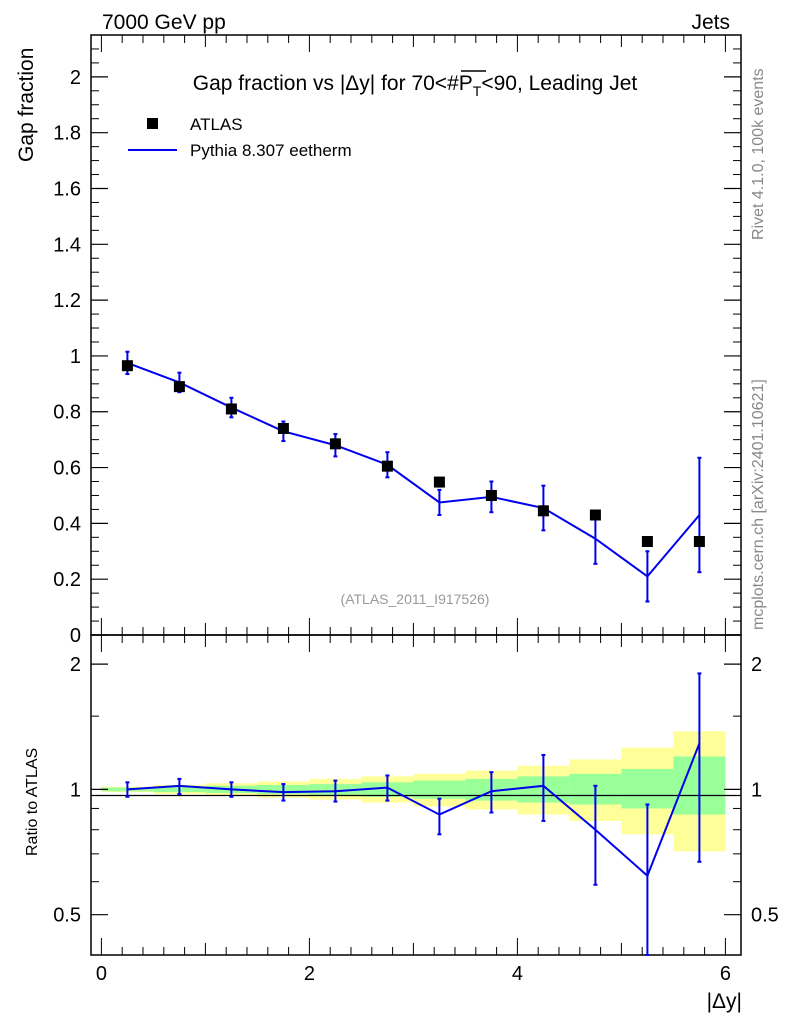  I want to click on main-ytick-label: 1.4, so click(67, 245).